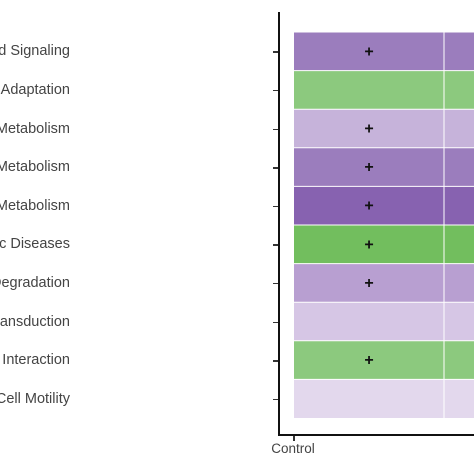  I want to click on x-tick-label: Control, so click(293, 448).